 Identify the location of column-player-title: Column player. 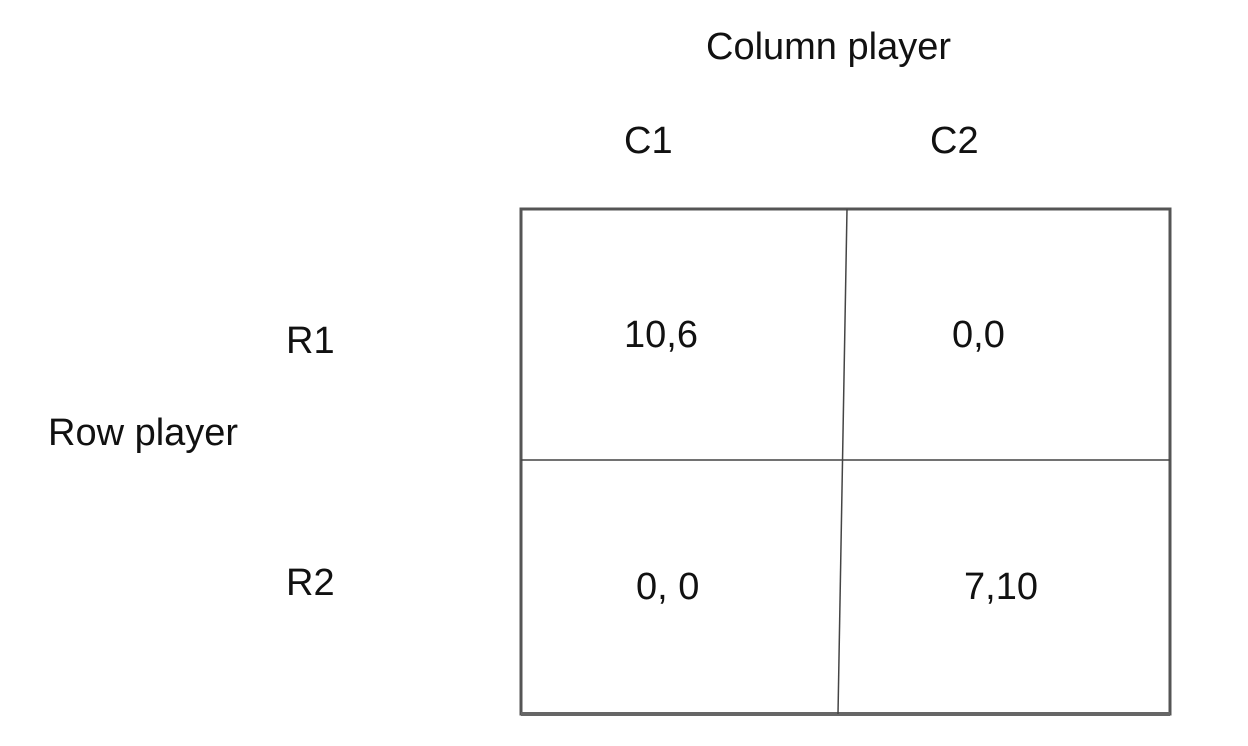
(828, 47).